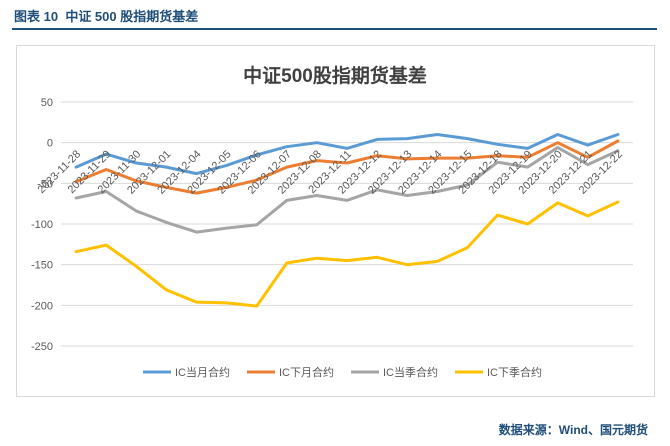 The height and width of the screenshot is (446, 670). What do you see at coordinates (202, 372) in the screenshot?
I see `legend-label: IC当月合约` at bounding box center [202, 372].